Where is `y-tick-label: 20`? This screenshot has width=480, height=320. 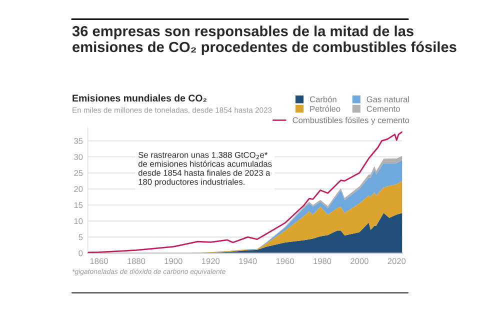
y-tick-label: 20 is located at coordinates (78, 189).